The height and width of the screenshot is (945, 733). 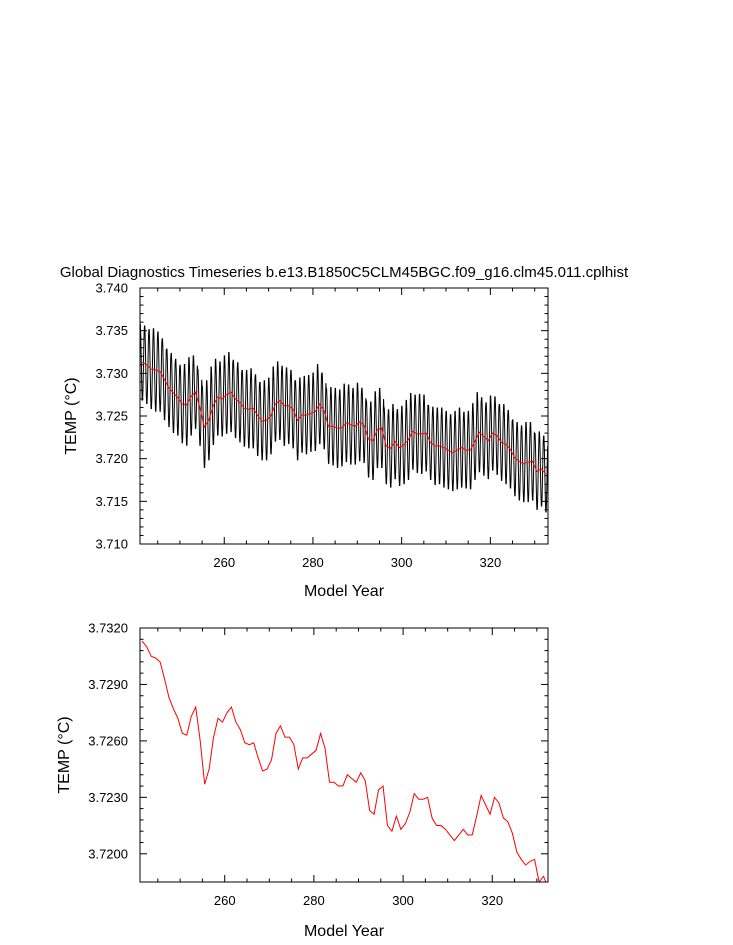 I want to click on top-chart-series, so click(x=344, y=418).